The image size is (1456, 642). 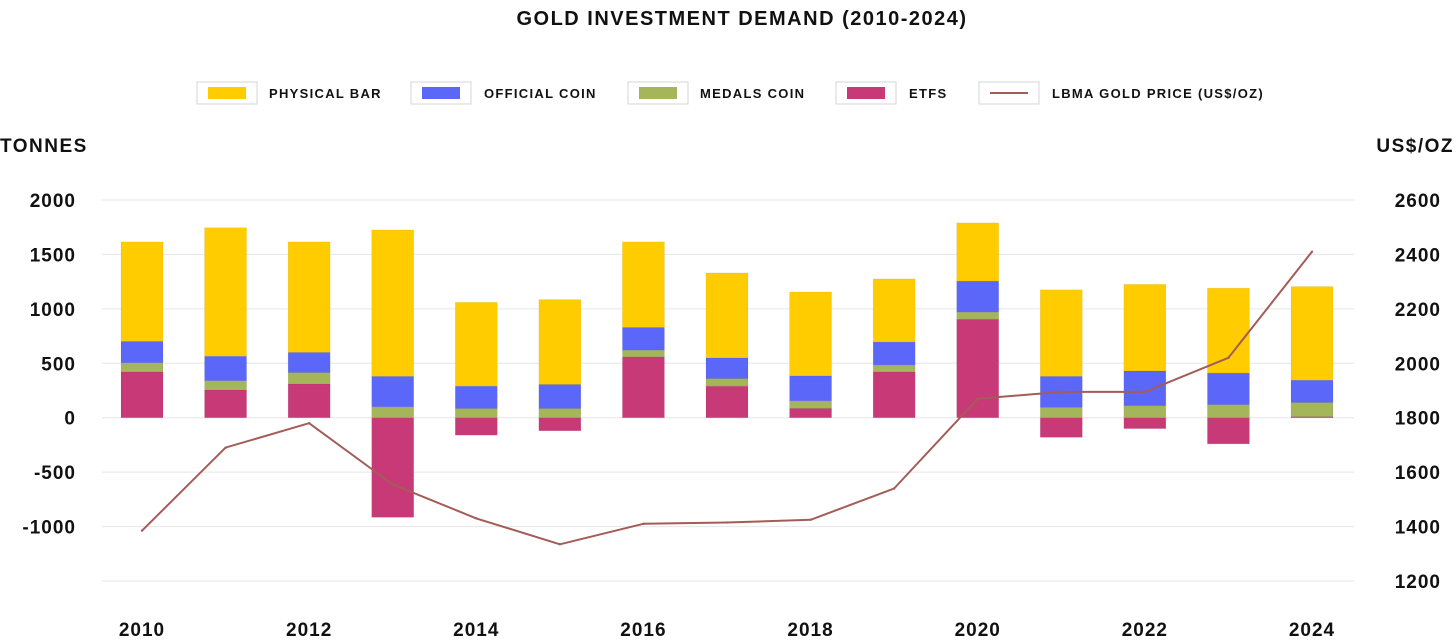 What do you see at coordinates (1418, 310) in the screenshot?
I see `y-tick-right: 2200` at bounding box center [1418, 310].